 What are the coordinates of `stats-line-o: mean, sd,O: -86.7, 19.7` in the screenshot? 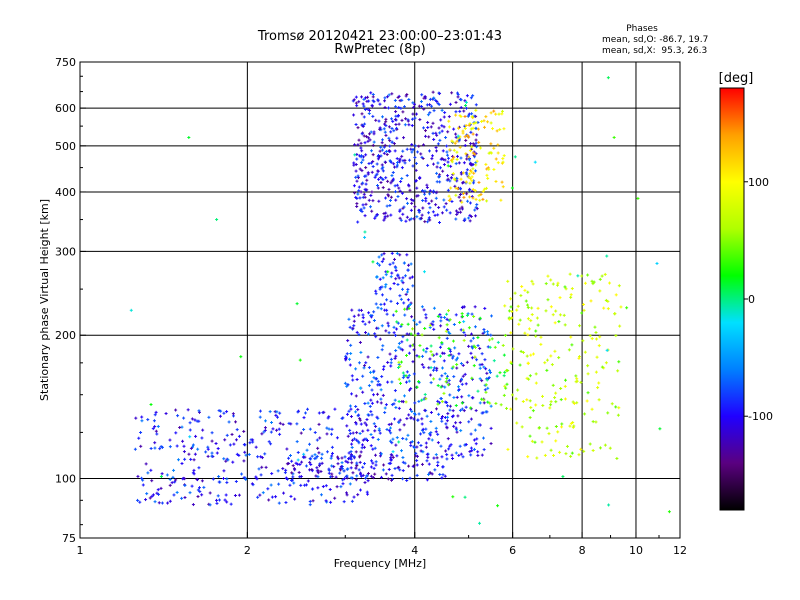 It's located at (655, 40).